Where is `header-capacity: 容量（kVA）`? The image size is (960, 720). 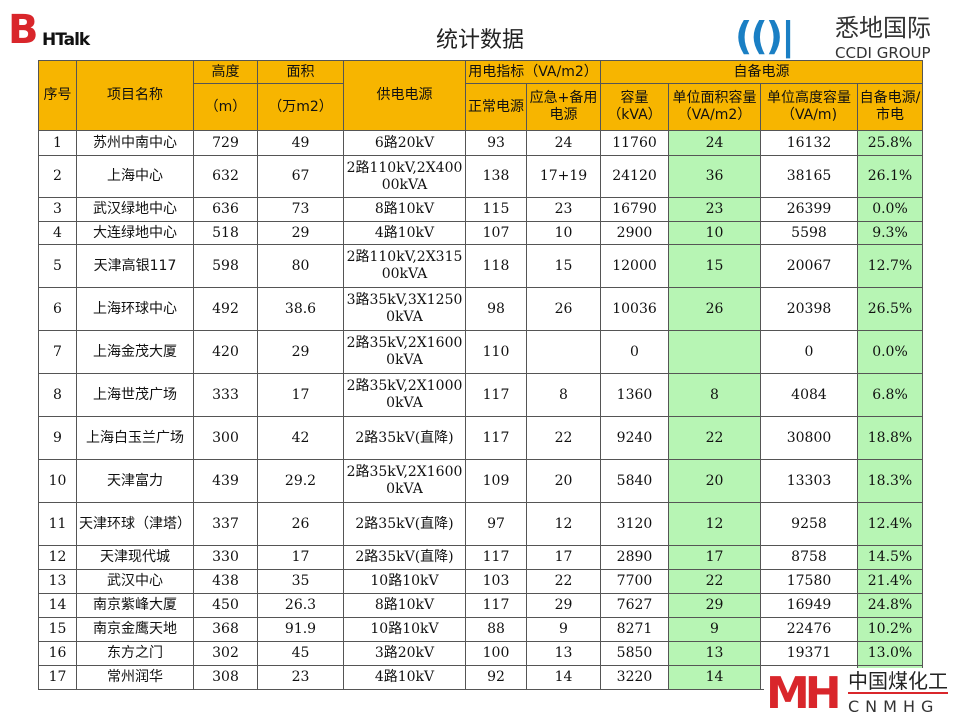 header-capacity: 容量（kVA） is located at coordinates (634, 107).